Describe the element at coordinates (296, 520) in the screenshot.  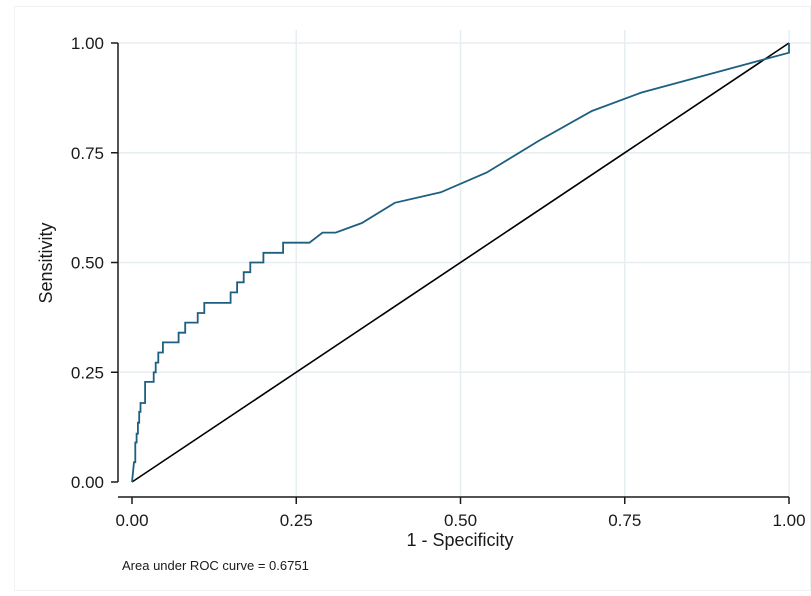
I see `x-tick-label: 0.25` at that location.